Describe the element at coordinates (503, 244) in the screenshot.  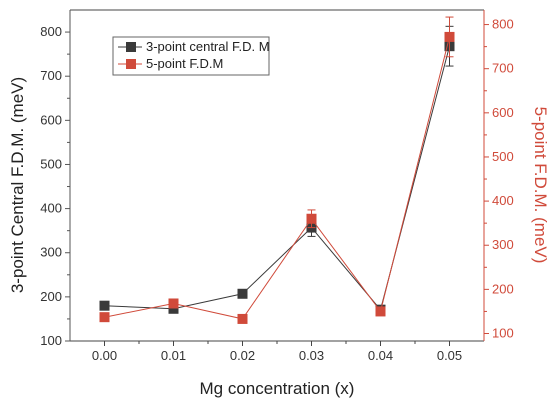
I see `right-axis-tick-label: 300` at that location.